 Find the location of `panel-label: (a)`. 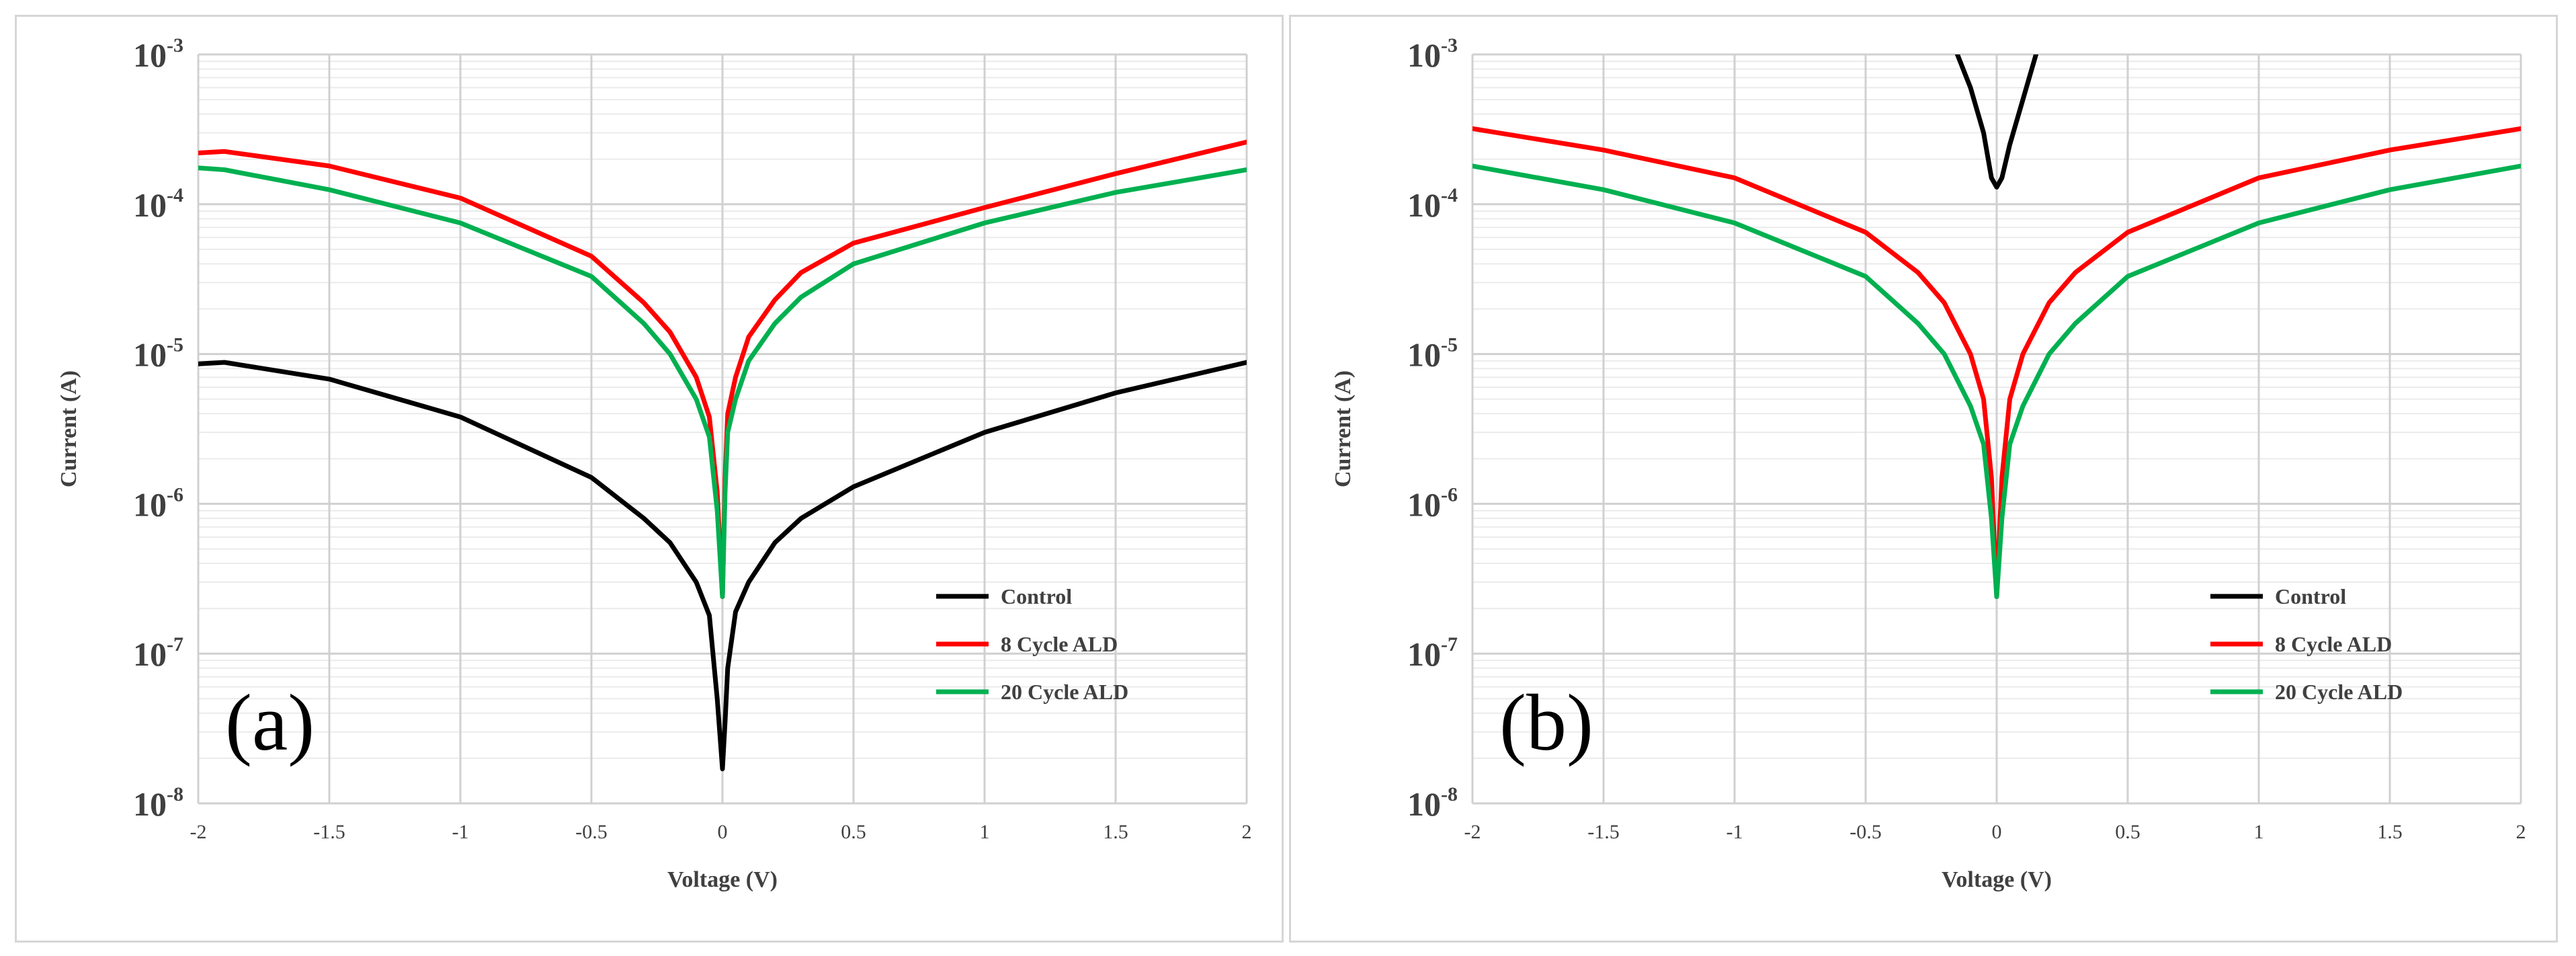

panel-label: (a) is located at coordinates (270, 722).